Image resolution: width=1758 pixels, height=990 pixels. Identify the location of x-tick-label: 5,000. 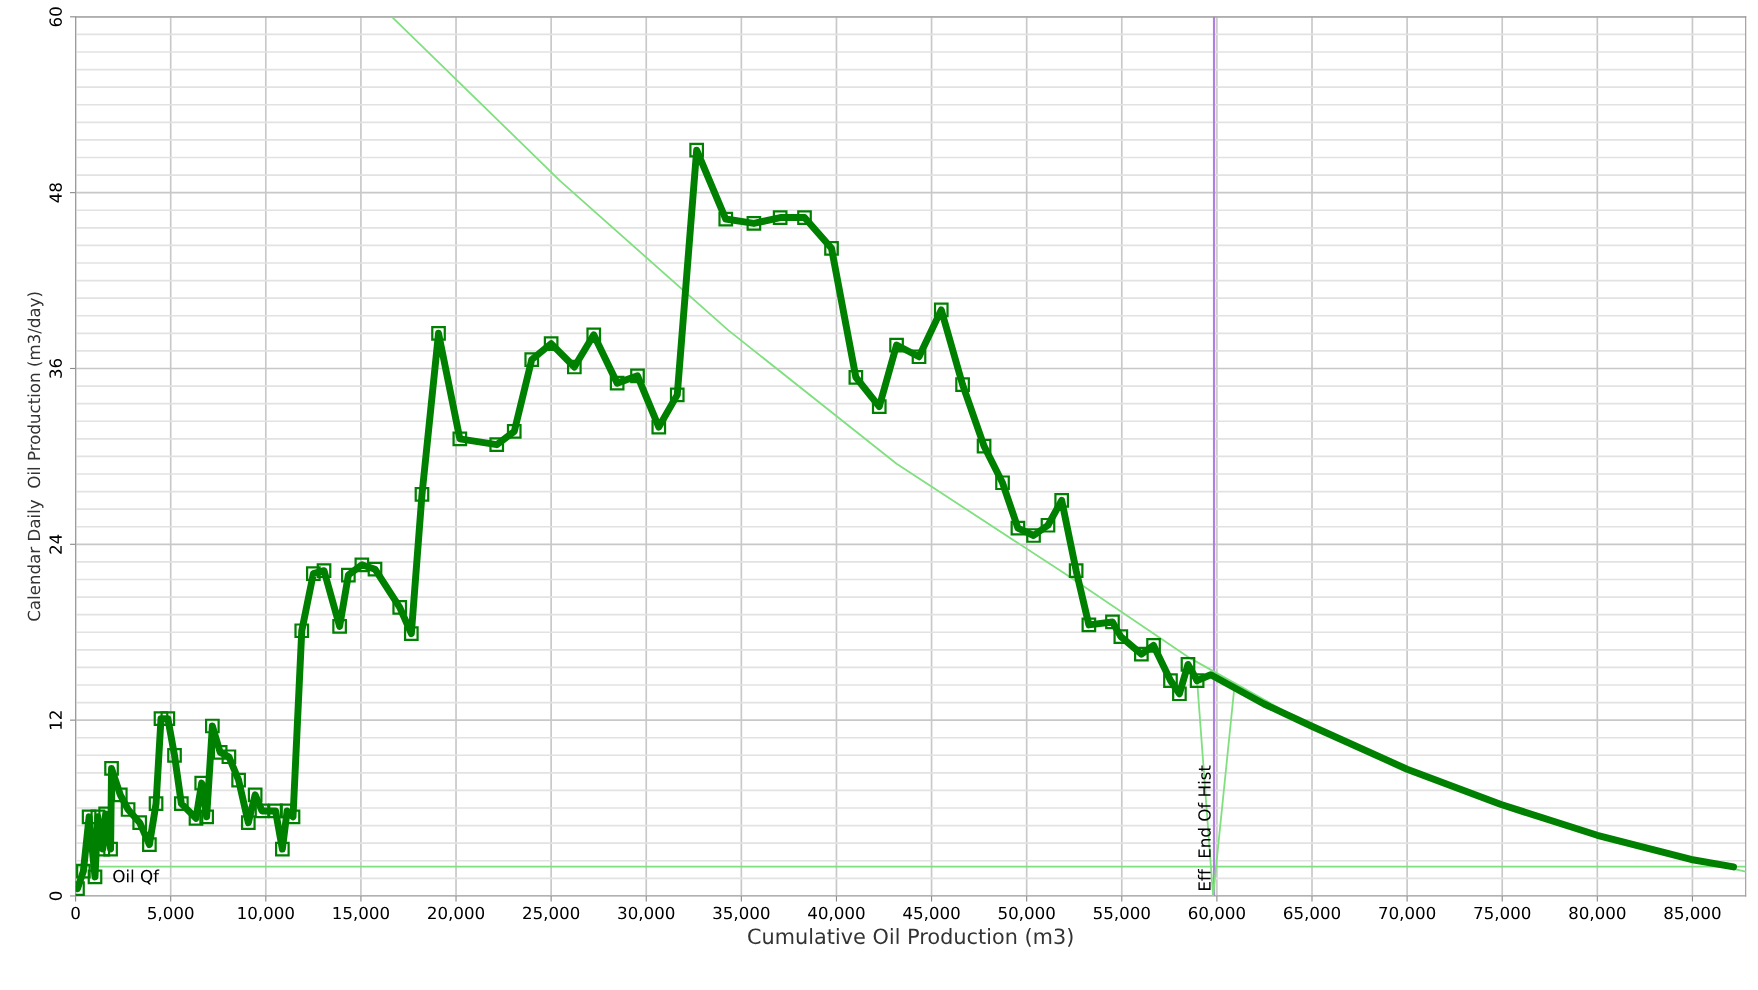
(171, 913).